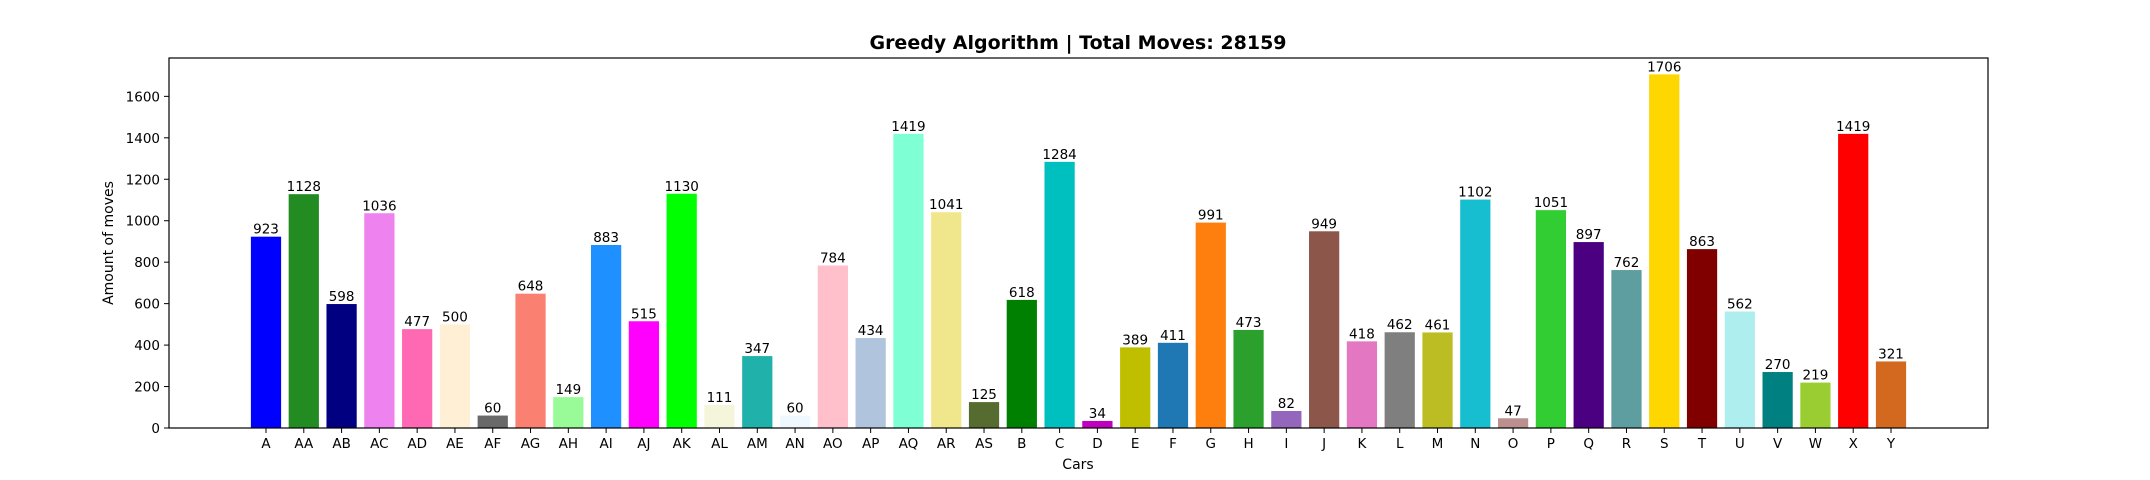 The width and height of the screenshot is (2150, 480). Describe the element at coordinates (1097, 414) in the screenshot. I see `value-label-D: 34` at that location.